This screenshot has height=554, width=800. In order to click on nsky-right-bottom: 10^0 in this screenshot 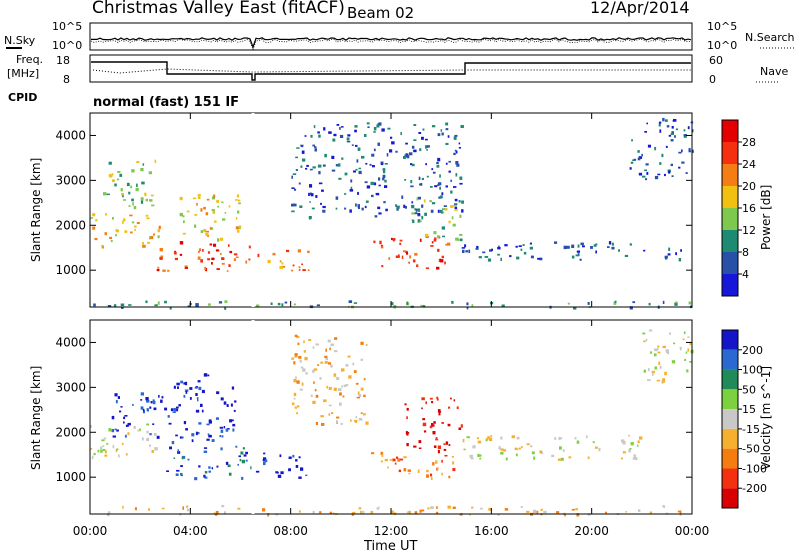, I will do `click(722, 45)`.